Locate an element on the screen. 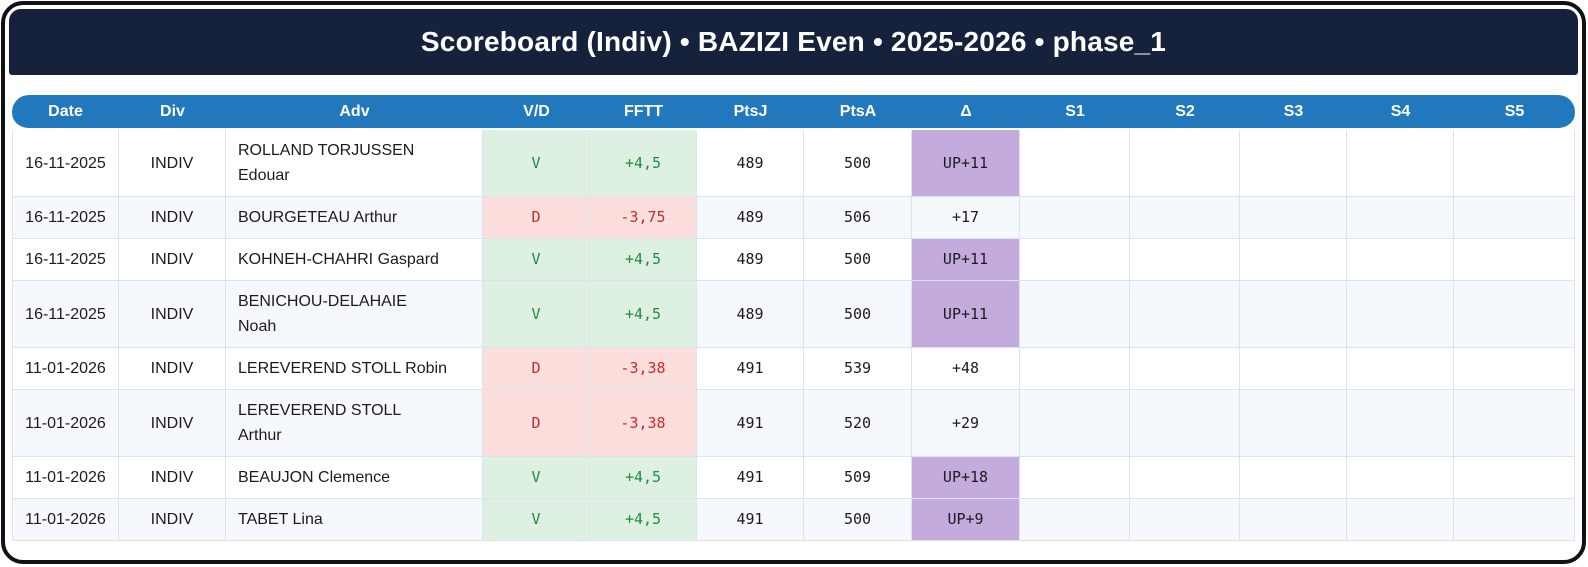 This screenshot has width=1588, height=567. column-header-s3: S3 is located at coordinates (1293, 112).